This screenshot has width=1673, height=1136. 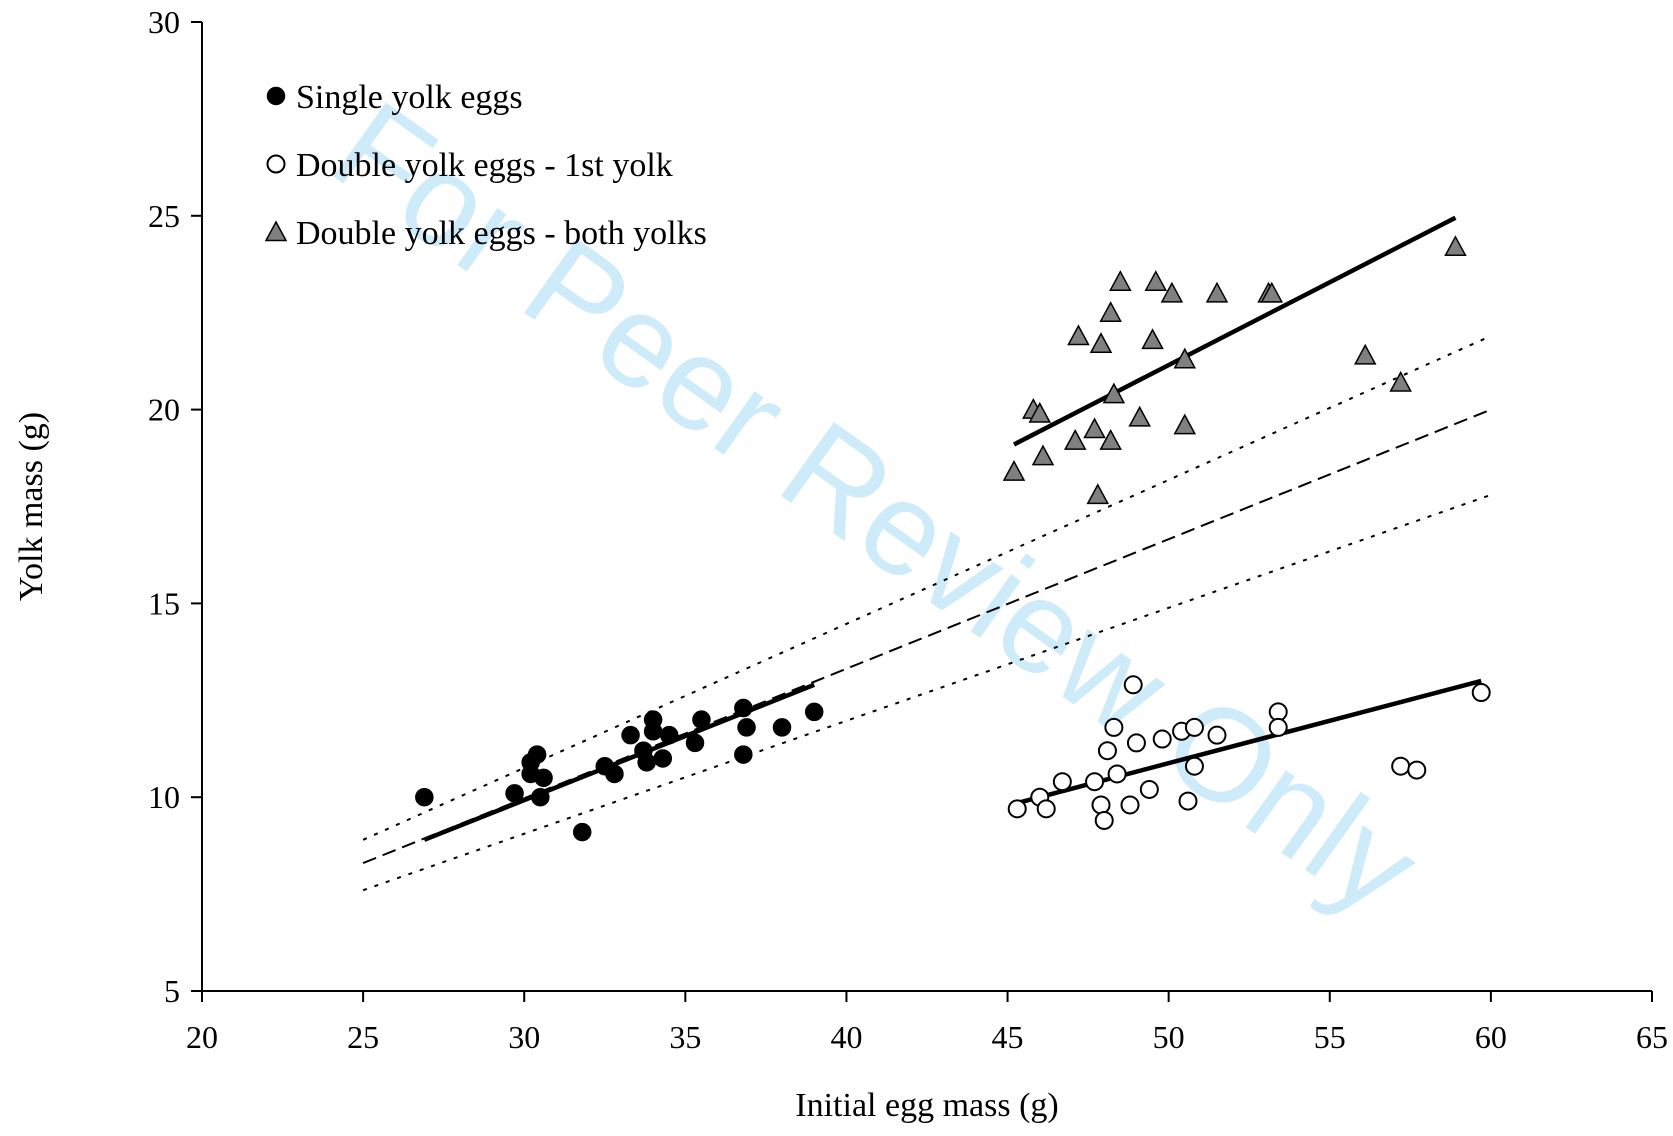 What do you see at coordinates (276, 231) in the screenshot?
I see `legend-marker-triangle` at bounding box center [276, 231].